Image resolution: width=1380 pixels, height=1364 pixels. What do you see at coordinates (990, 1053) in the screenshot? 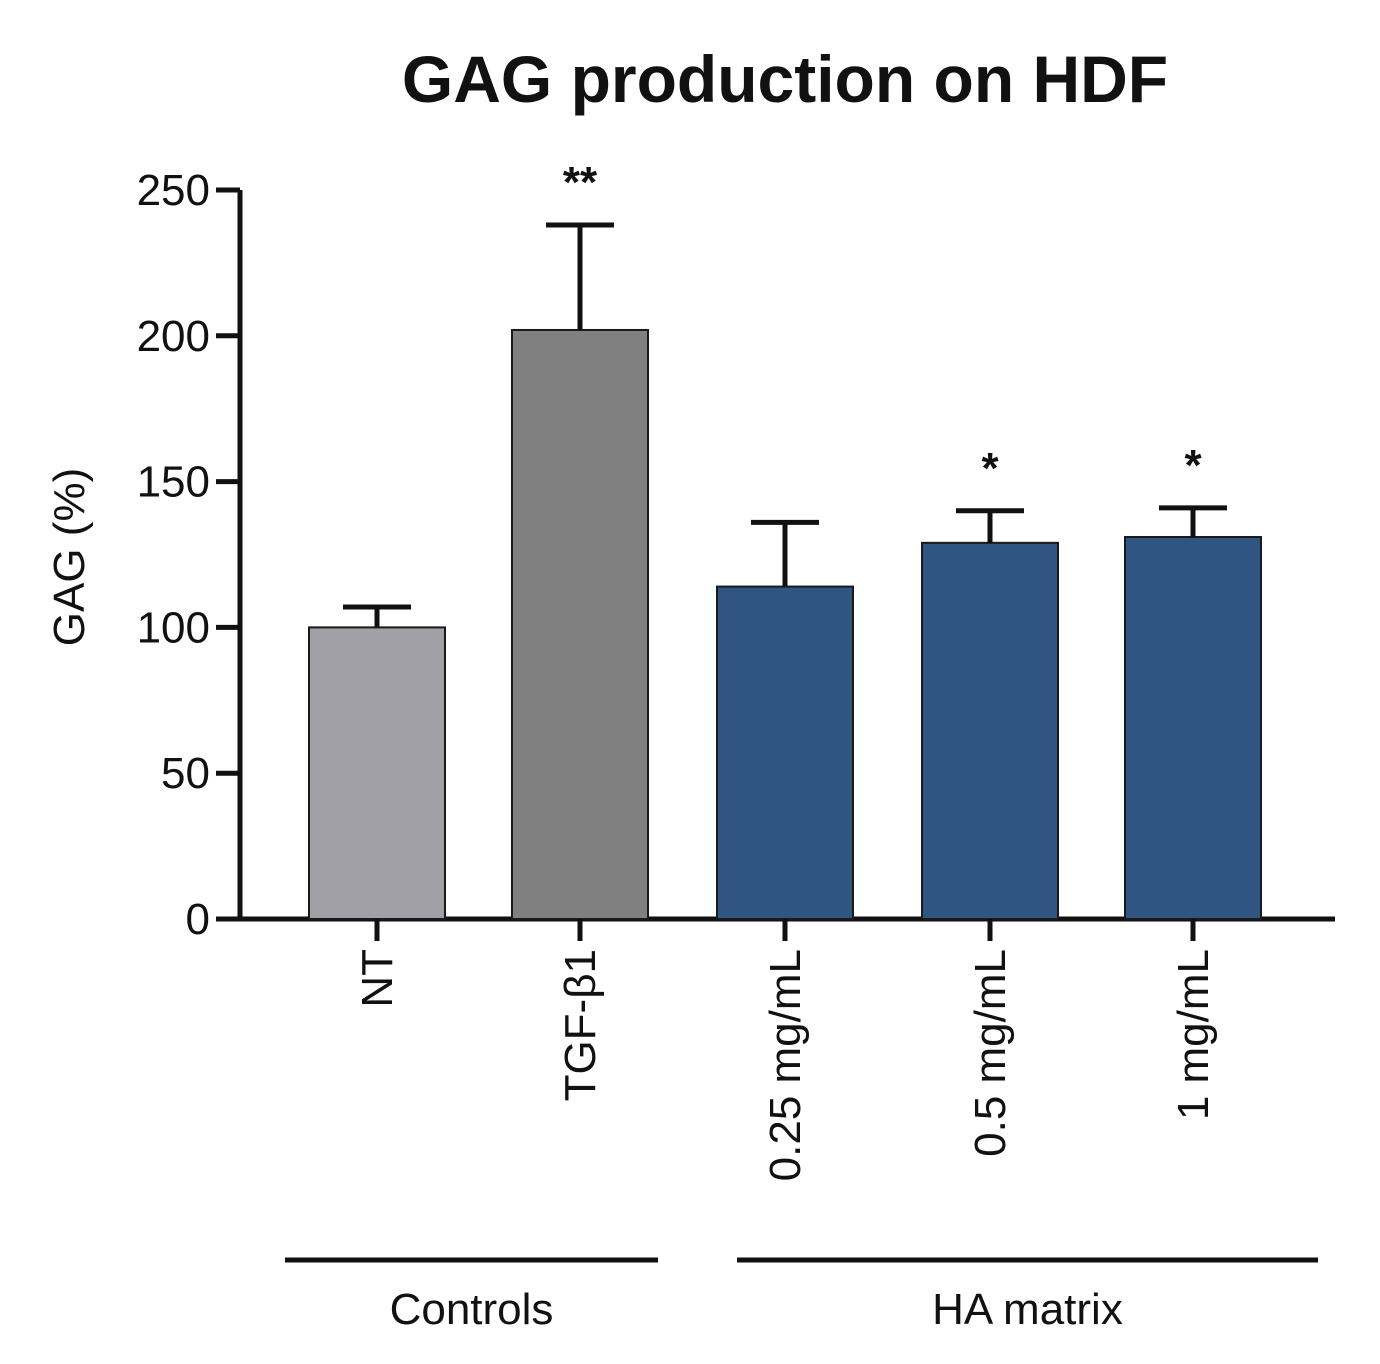
I see `x-tick-label: 0.5 mg/mL` at bounding box center [990, 1053].